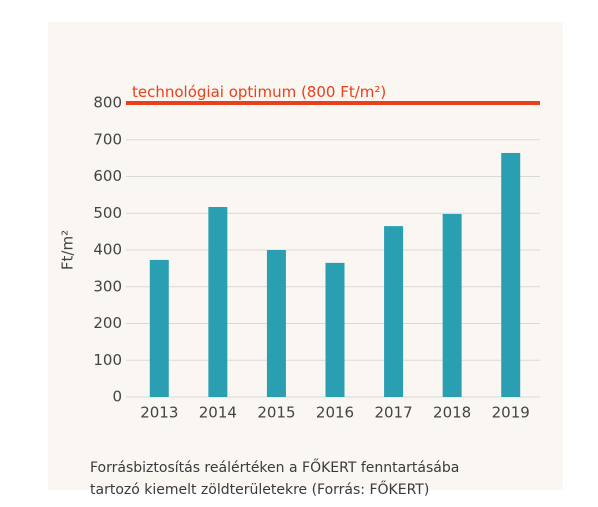 Image resolution: width=598 pixels, height=507 pixels. I want to click on y-tick-label: 700, so click(107, 139).